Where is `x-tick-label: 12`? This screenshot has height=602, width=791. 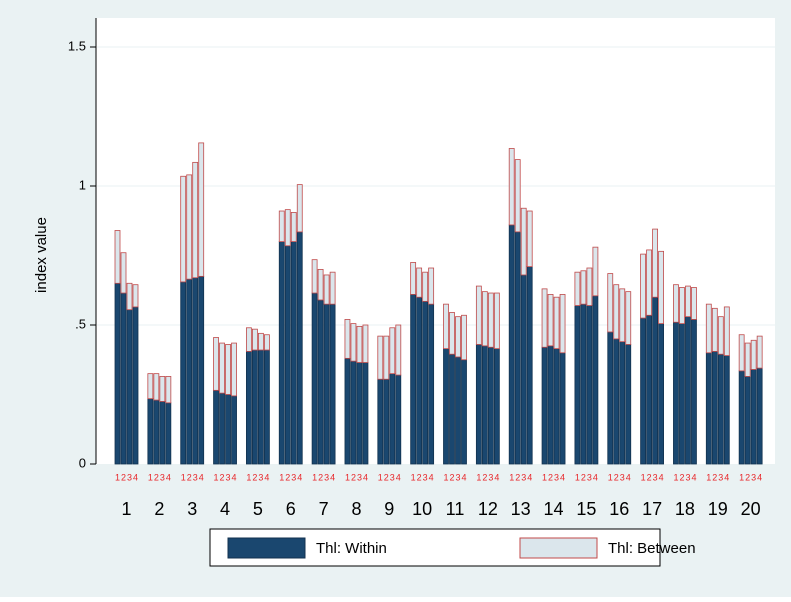
x-tick-label: 12 is located at coordinates (488, 509).